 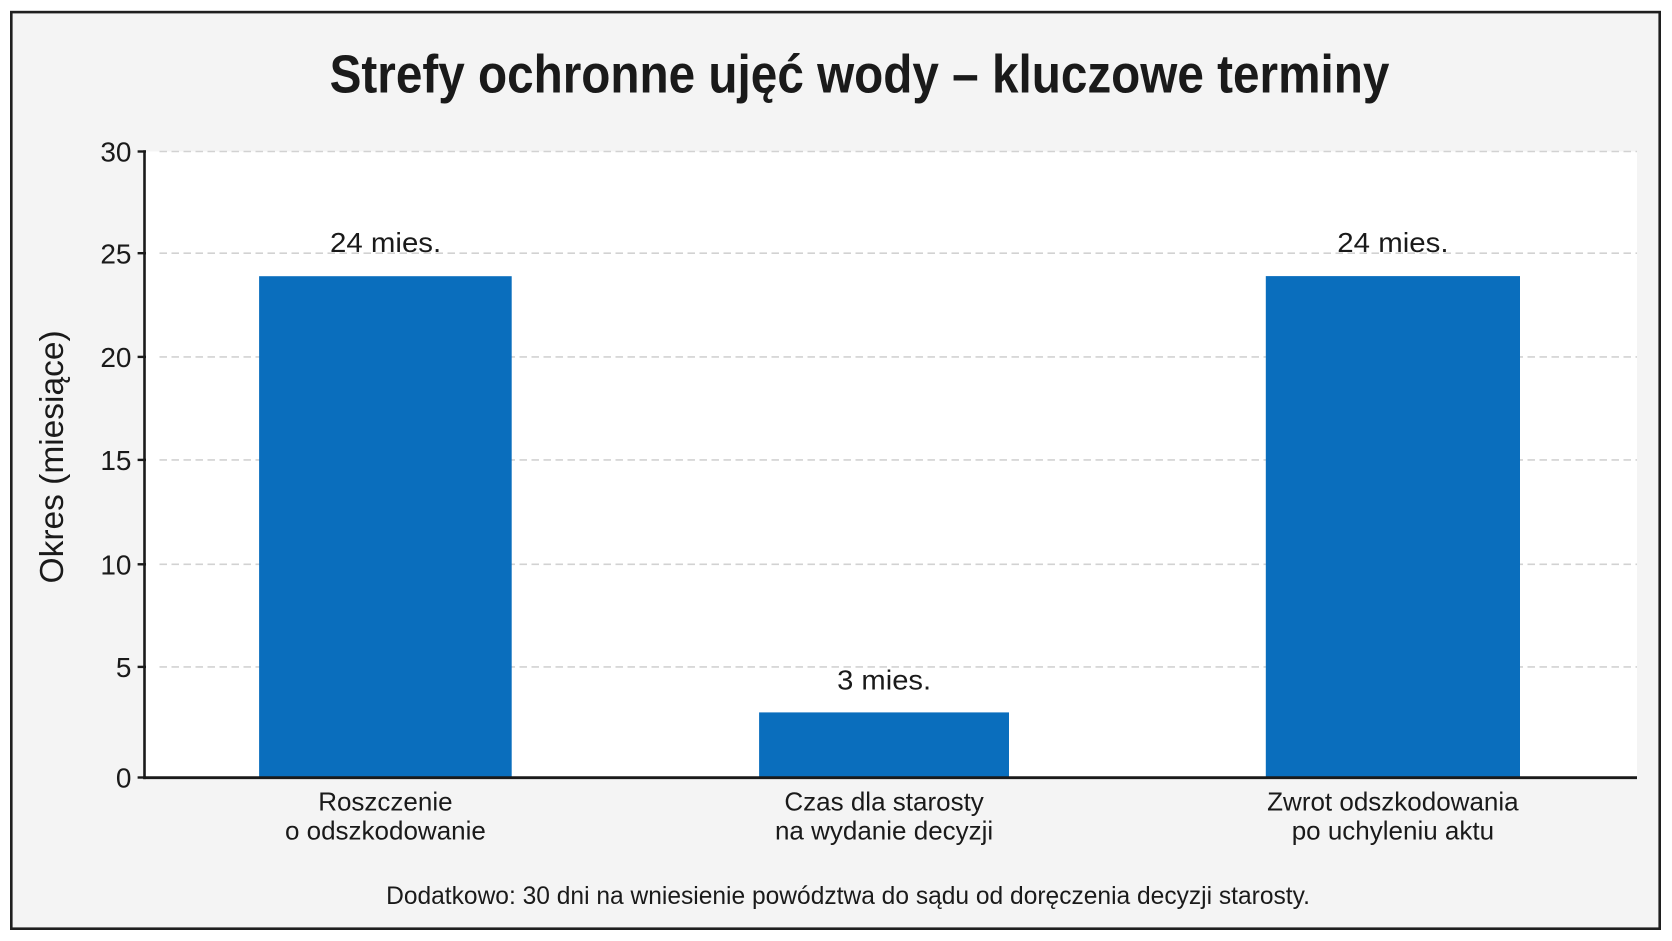 What do you see at coordinates (52, 456) in the screenshot?
I see `svg-text: Okres (miesiące)` at bounding box center [52, 456].